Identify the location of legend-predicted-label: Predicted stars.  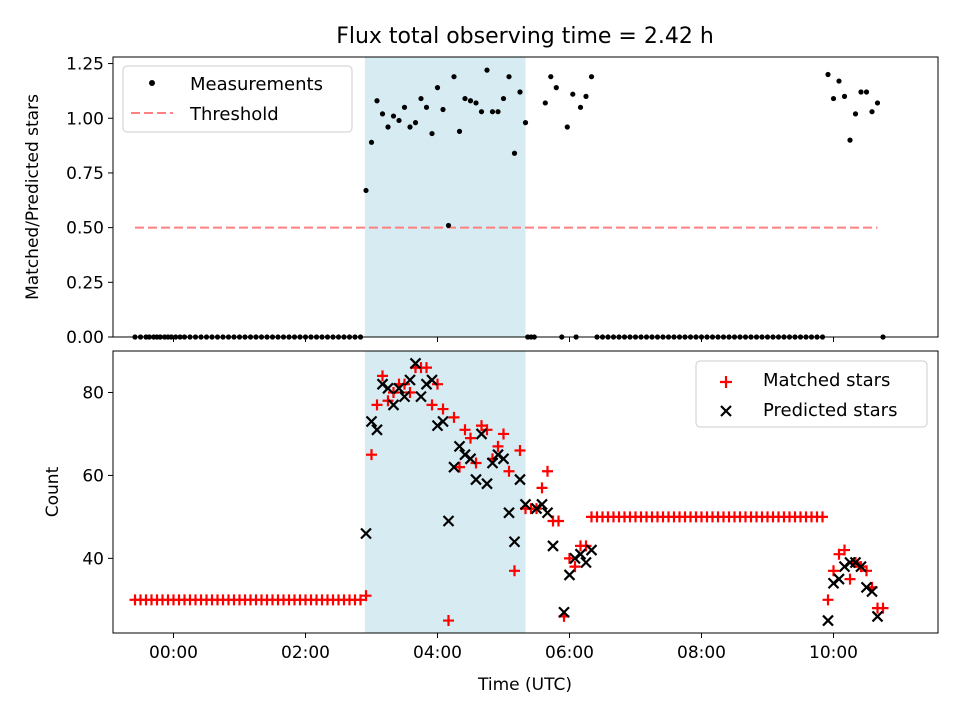
(830, 410).